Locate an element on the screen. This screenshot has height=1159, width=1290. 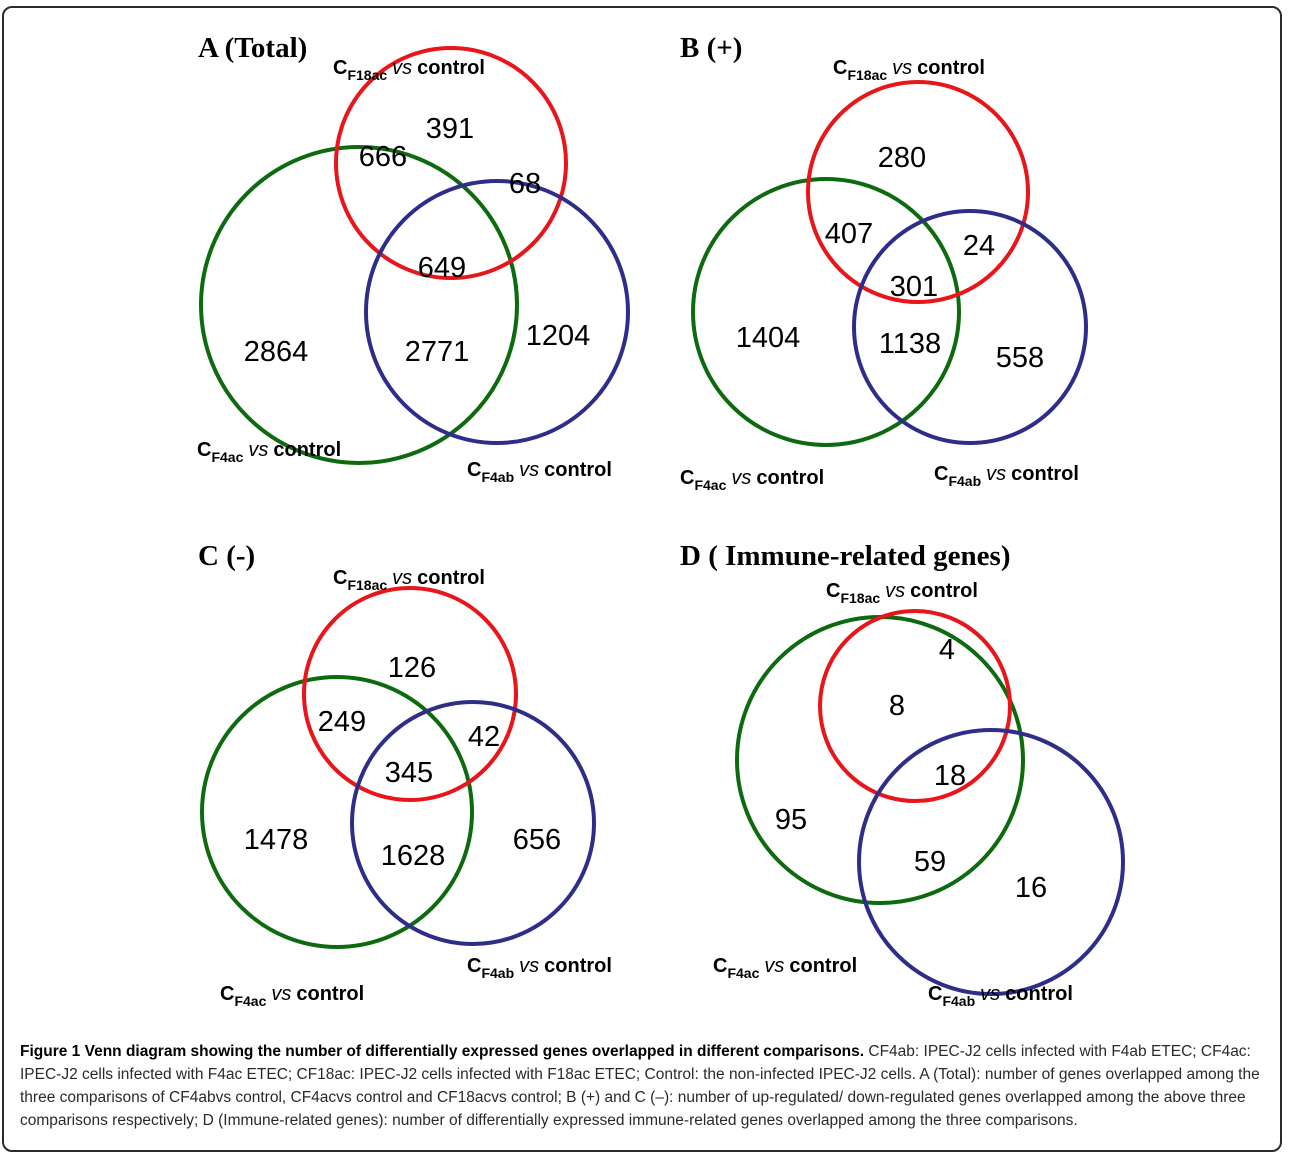
count-f18ac-f4ac: 407 is located at coordinates (849, 234).